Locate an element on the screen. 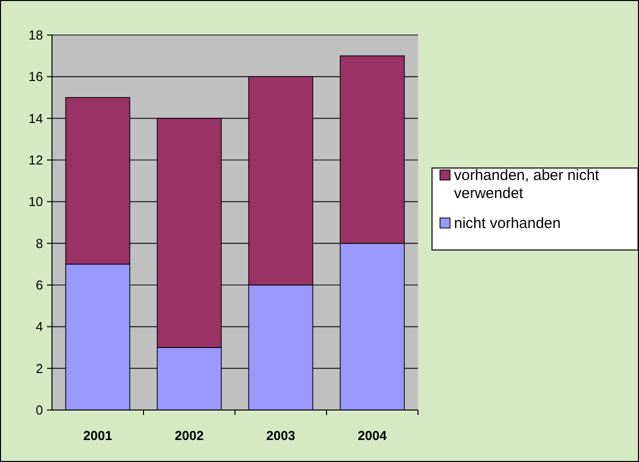 This screenshot has width=639, height=462. y-tick-label: 2 is located at coordinates (39, 368).